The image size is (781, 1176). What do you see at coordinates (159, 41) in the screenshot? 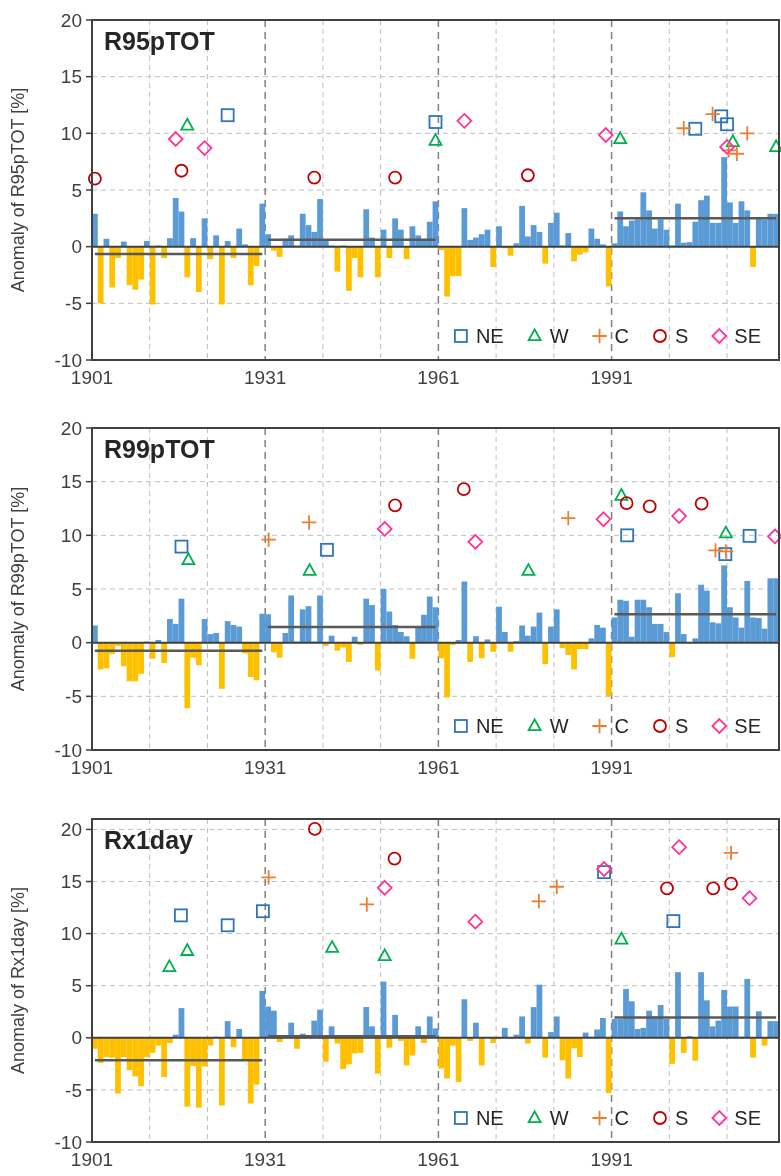
I see `chart-title: R95pTOT` at bounding box center [159, 41].